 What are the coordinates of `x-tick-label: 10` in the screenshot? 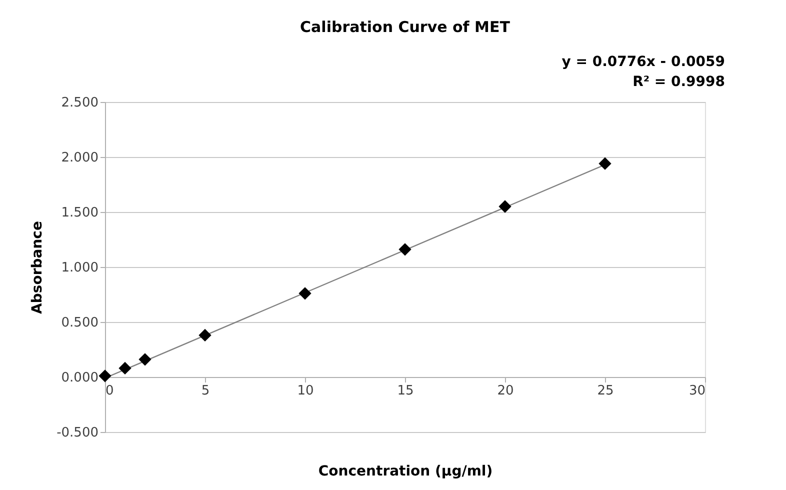 It's located at (305, 391).